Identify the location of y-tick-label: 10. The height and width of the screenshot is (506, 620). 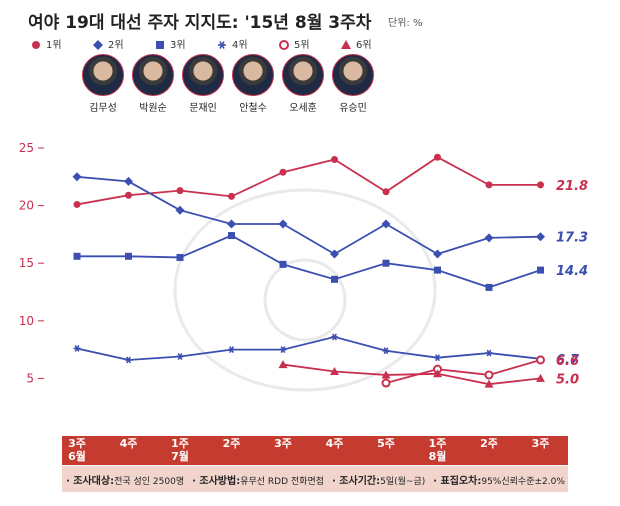
(26, 321).